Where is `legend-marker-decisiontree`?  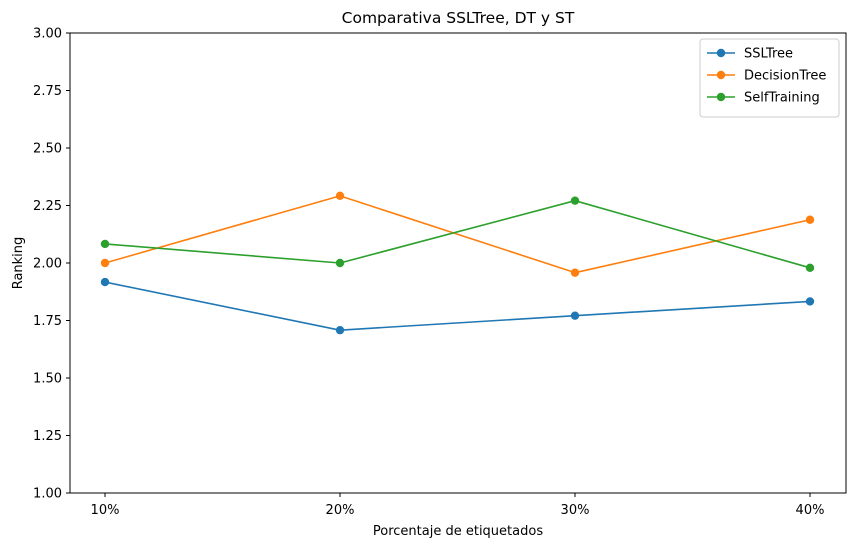
legend-marker-decisiontree is located at coordinates (721, 75).